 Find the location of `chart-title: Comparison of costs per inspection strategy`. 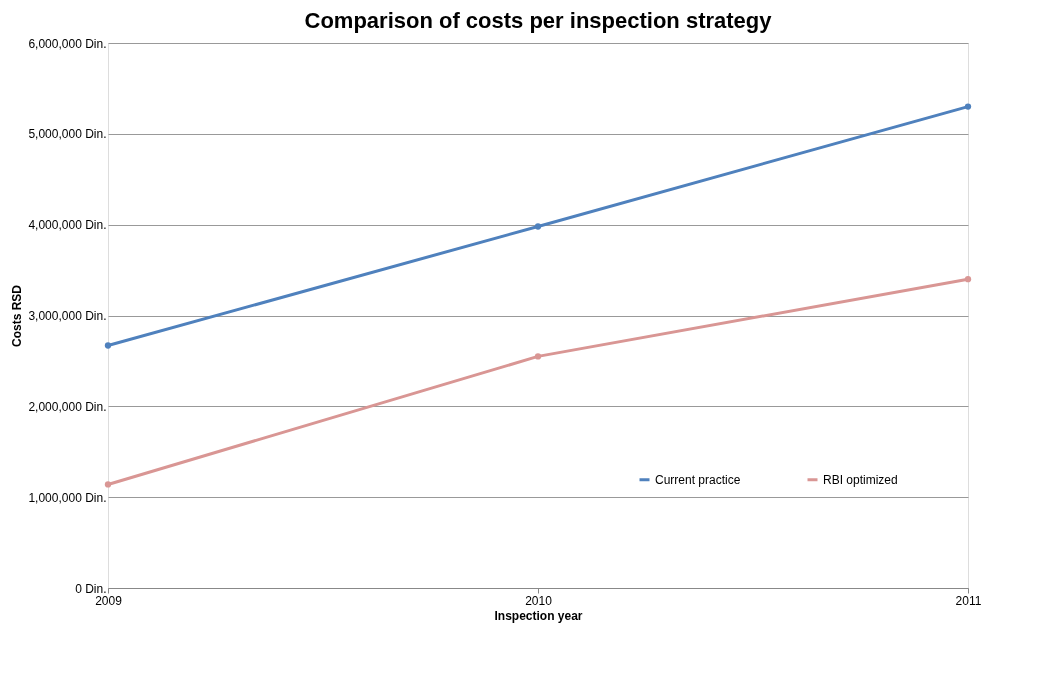

chart-title: Comparison of costs per inspection strategy is located at coordinates (538, 20).